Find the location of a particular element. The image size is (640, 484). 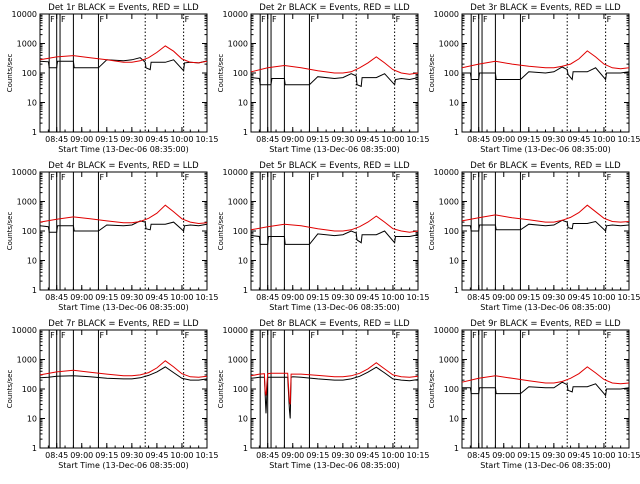

panel-title: Det 6r BLACK = Events, RED = LLD is located at coordinates (545, 166).